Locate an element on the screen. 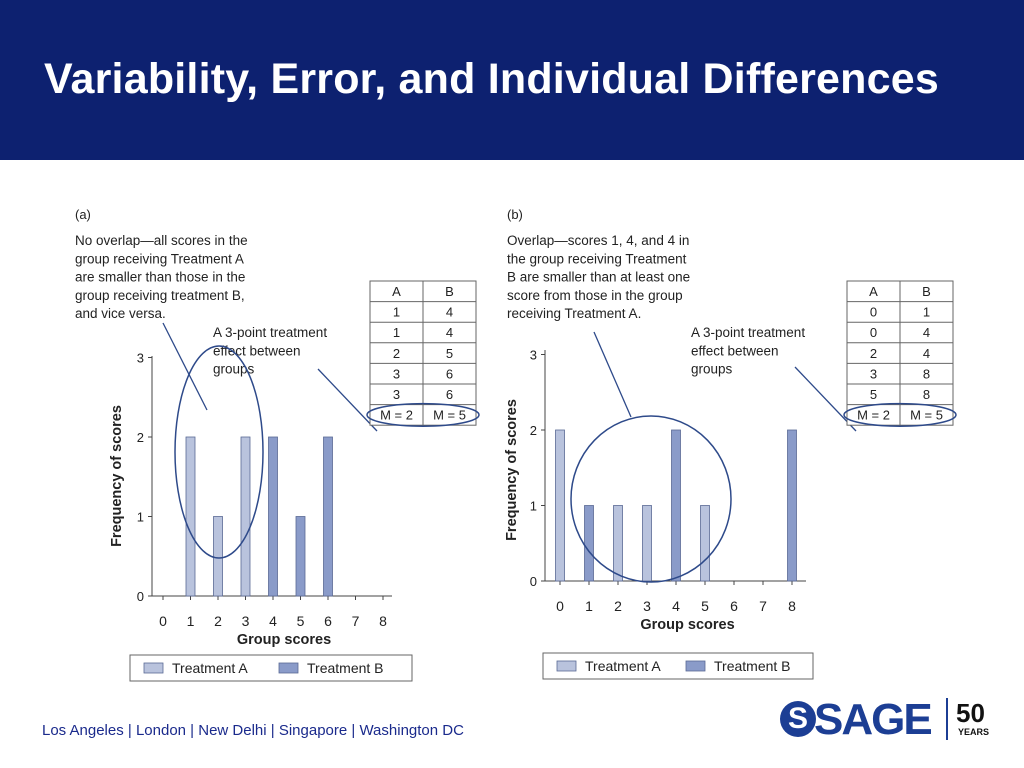  panel-label: (b) is located at coordinates (515, 214).